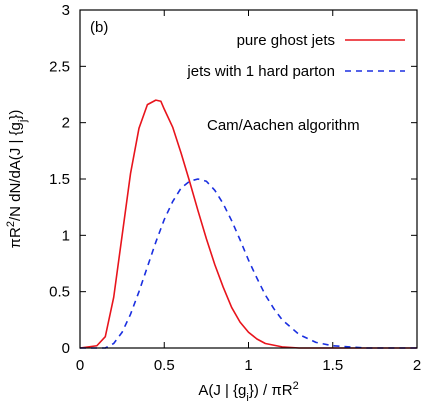 The height and width of the screenshot is (404, 425). What do you see at coordinates (99, 27) in the screenshot?
I see `panel-label: (b)` at bounding box center [99, 27].